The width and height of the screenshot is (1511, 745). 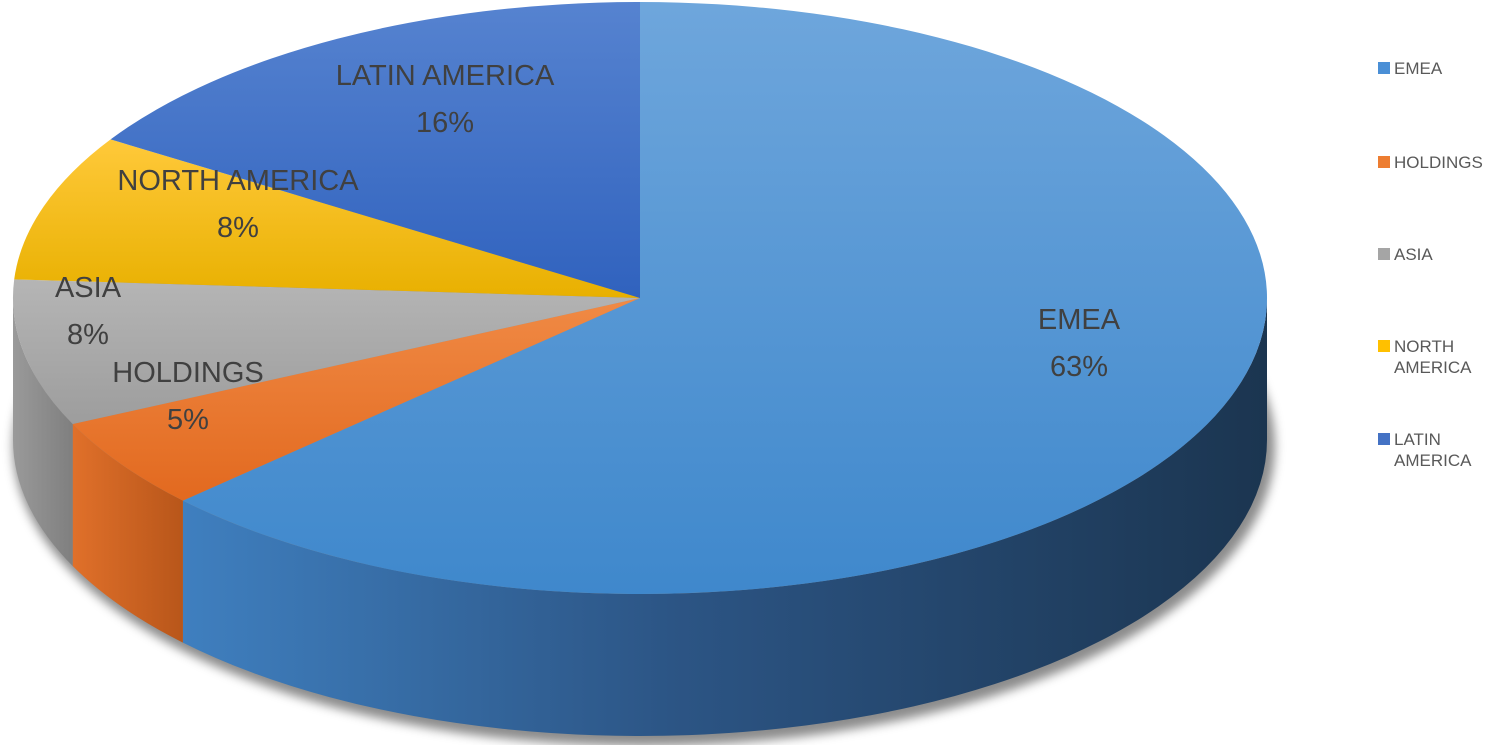 I want to click on data-label-category-latin-america: LATIN AMERICA, so click(x=445, y=76).